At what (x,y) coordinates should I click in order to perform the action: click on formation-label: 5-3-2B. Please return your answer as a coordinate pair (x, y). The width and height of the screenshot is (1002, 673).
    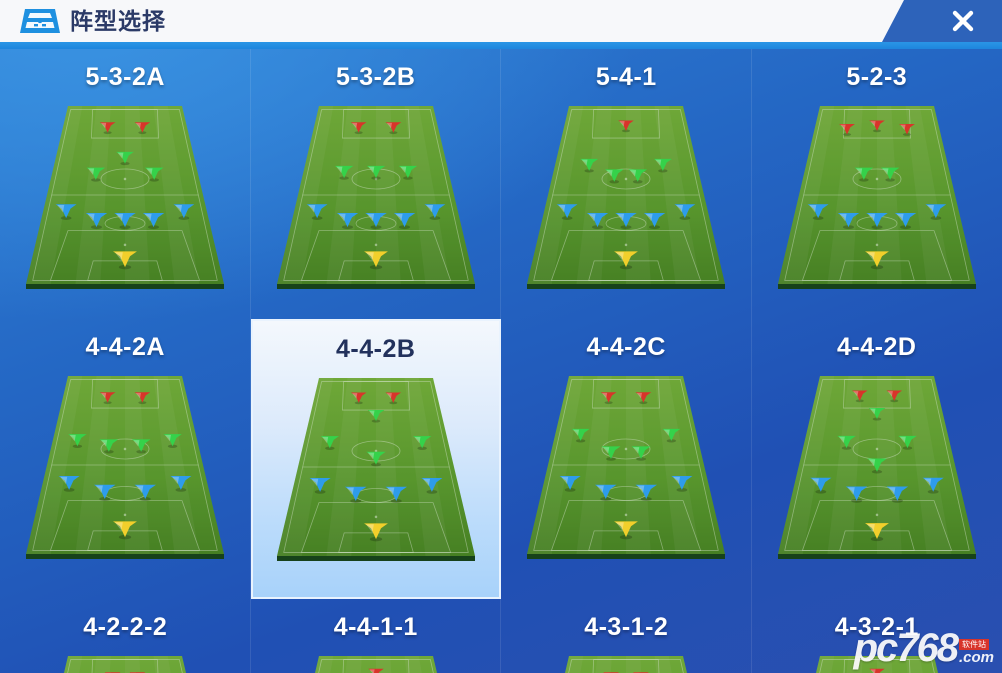
    Looking at the image, I should click on (376, 77).